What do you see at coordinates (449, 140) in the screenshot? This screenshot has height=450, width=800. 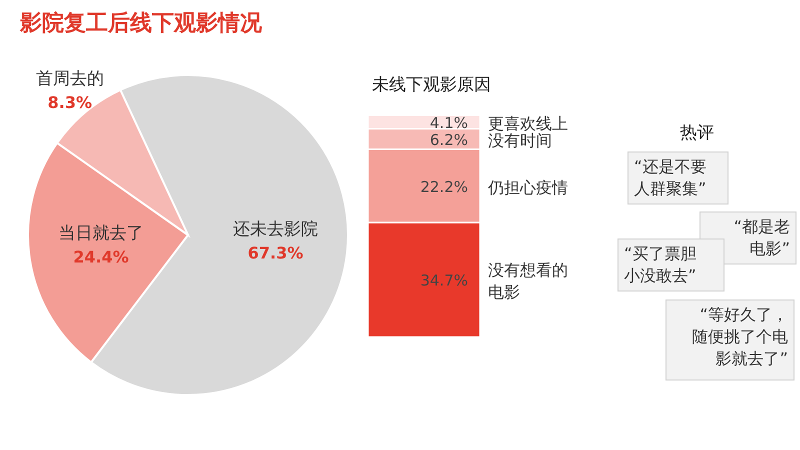 I see `data-label: 6.2%` at bounding box center [449, 140].